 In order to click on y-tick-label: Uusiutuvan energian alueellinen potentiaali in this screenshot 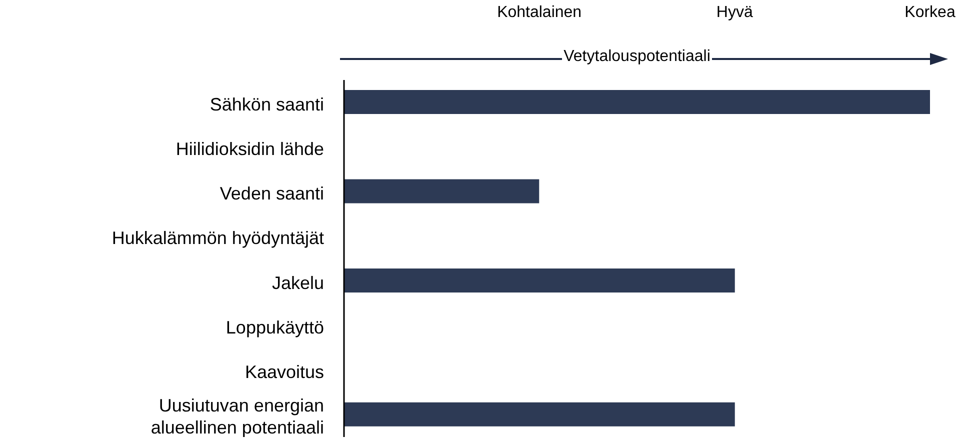, I will do `click(237, 417)`.